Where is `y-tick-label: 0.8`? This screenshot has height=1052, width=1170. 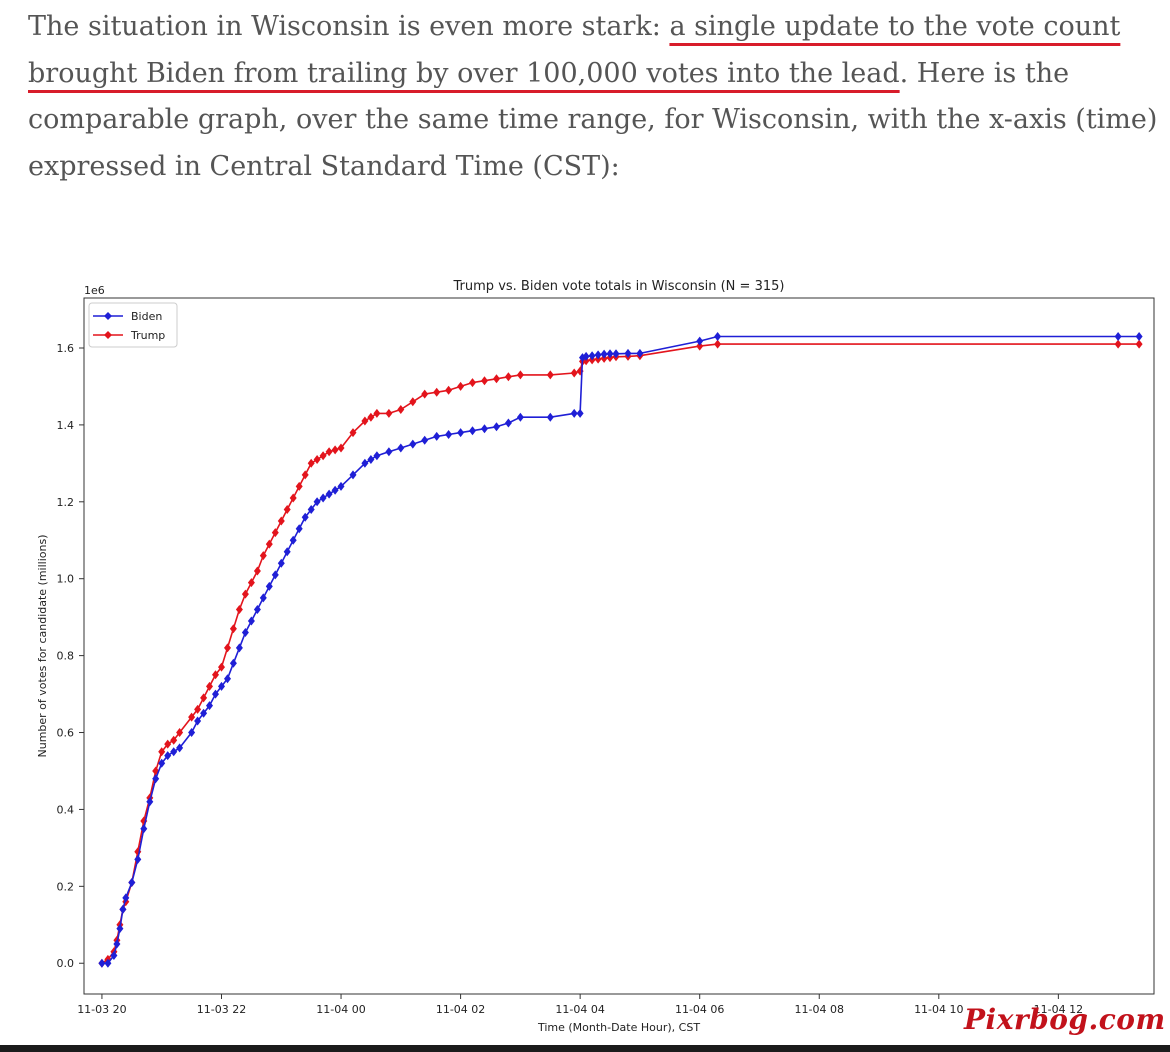 y-tick-label: 0.8 is located at coordinates (66, 656).